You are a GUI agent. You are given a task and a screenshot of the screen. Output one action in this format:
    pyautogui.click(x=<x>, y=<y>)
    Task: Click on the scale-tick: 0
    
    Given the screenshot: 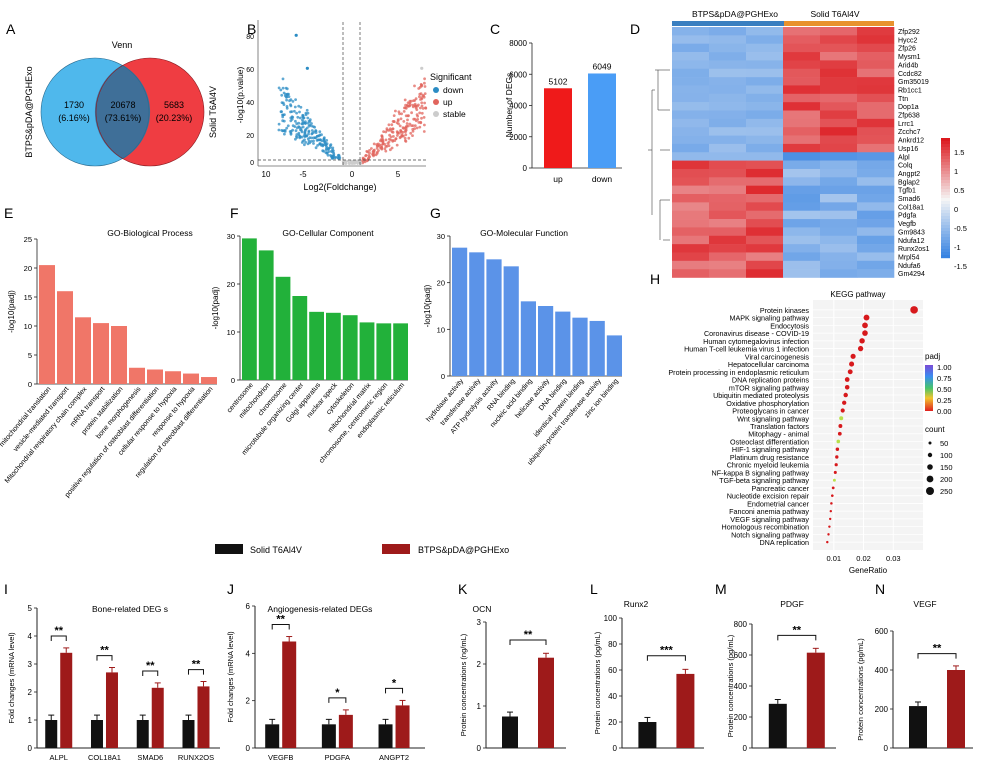 What is the action you would take?
    pyautogui.click(x=956, y=209)
    